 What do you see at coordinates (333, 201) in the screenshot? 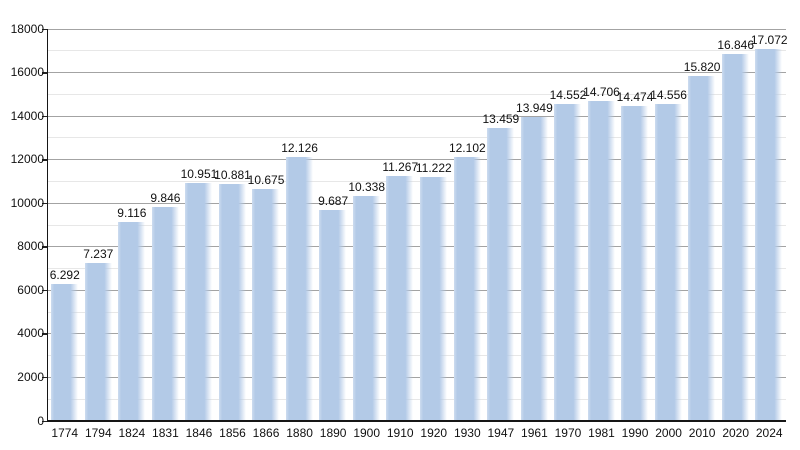
I see `bar-value-label: 9.687` at bounding box center [333, 201].